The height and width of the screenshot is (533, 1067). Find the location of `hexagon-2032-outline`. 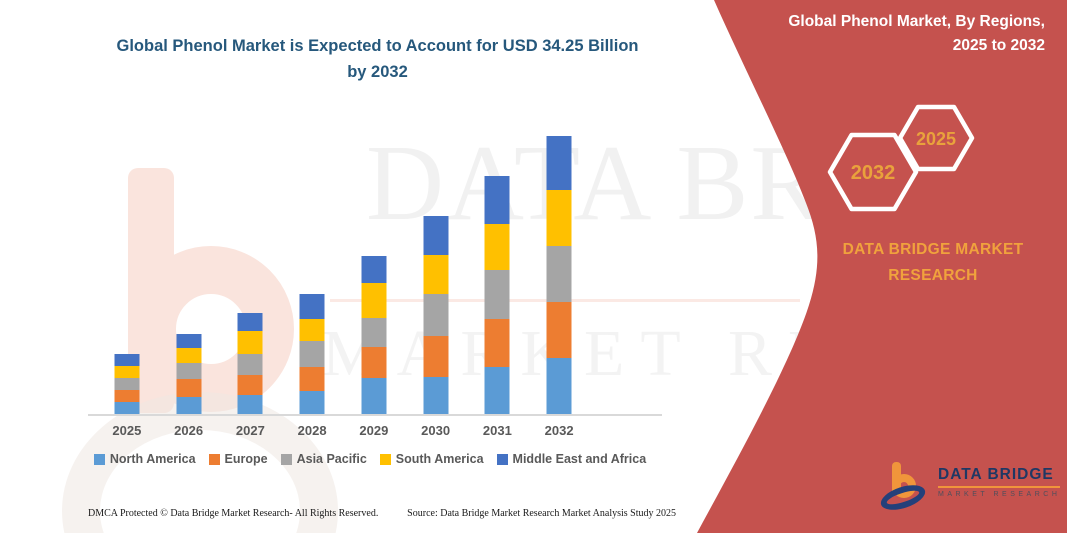

hexagon-2032-outline is located at coordinates (873, 172).